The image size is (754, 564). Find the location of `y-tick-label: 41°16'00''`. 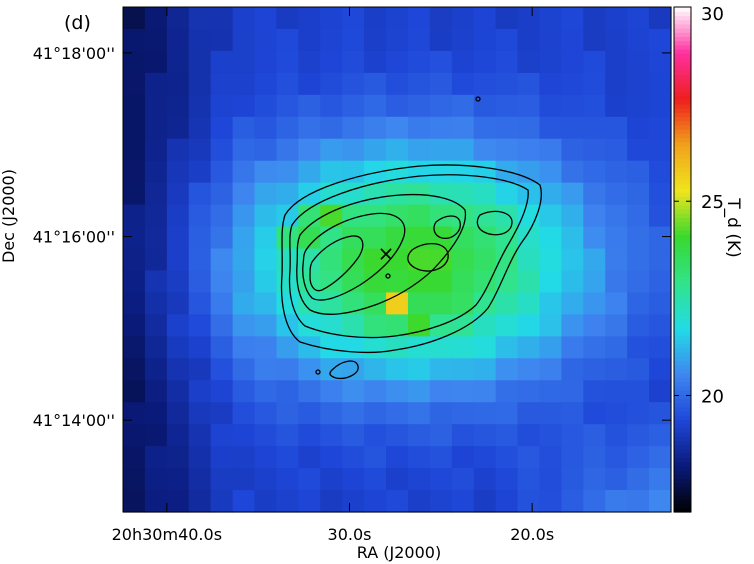

y-tick-label: 41°16'00'' is located at coordinates (74, 237).